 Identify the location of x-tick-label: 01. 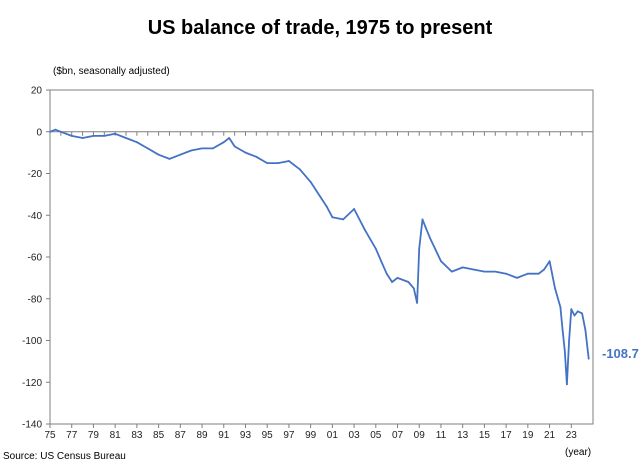
(333, 435).